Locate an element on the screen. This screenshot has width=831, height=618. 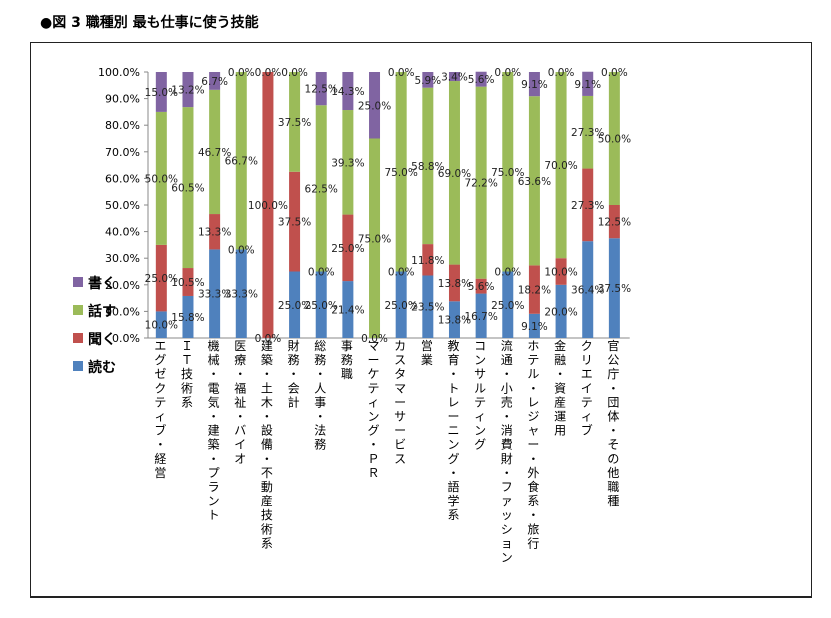
legend-label: 聞く is located at coordinates (102, 340).